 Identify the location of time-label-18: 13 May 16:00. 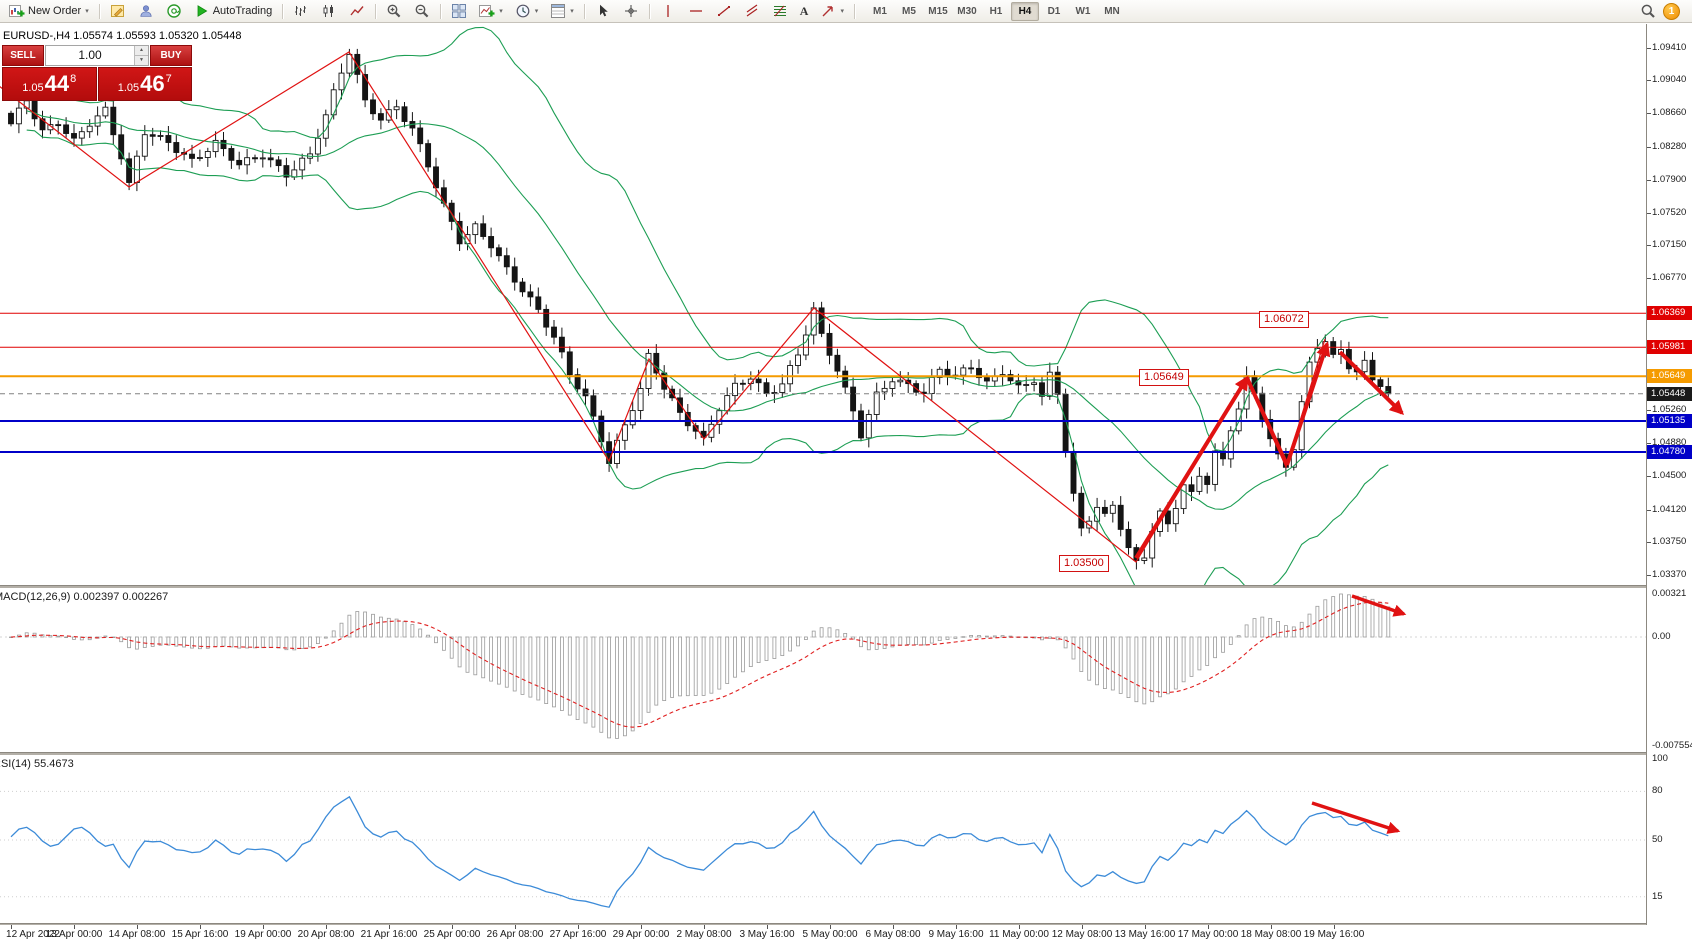
(1145, 934).